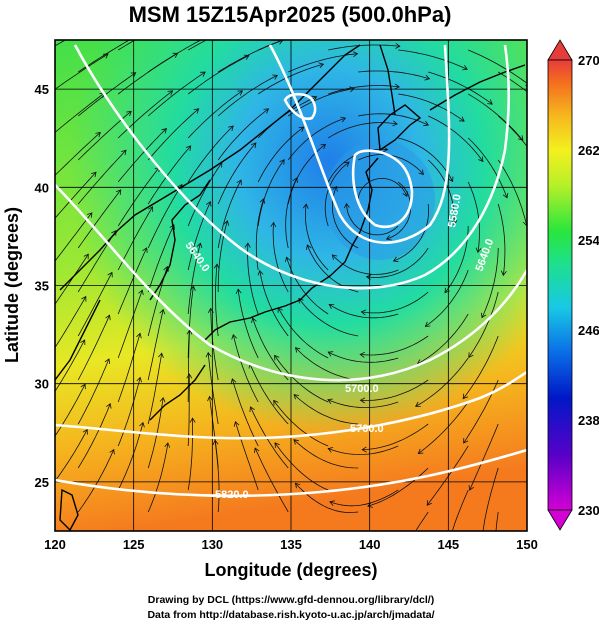 This screenshot has height=625, width=599. Describe the element at coordinates (527, 544) in the screenshot. I see `x-tick-label: 150` at that location.